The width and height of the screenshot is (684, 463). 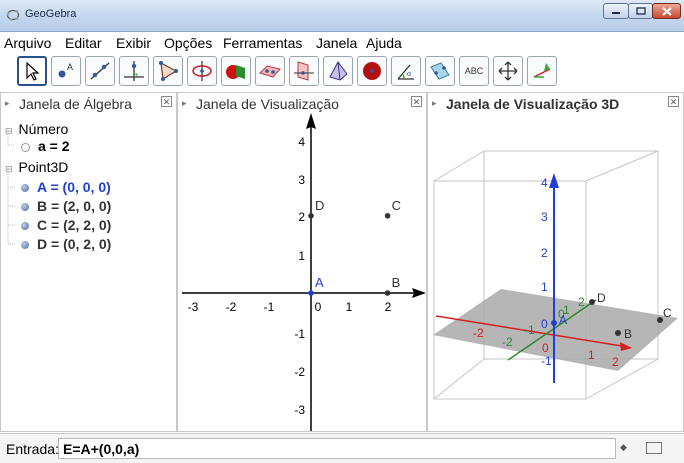 What do you see at coordinates (25, 147) in the screenshot?
I see `hidden-object-icon` at bounding box center [25, 147].